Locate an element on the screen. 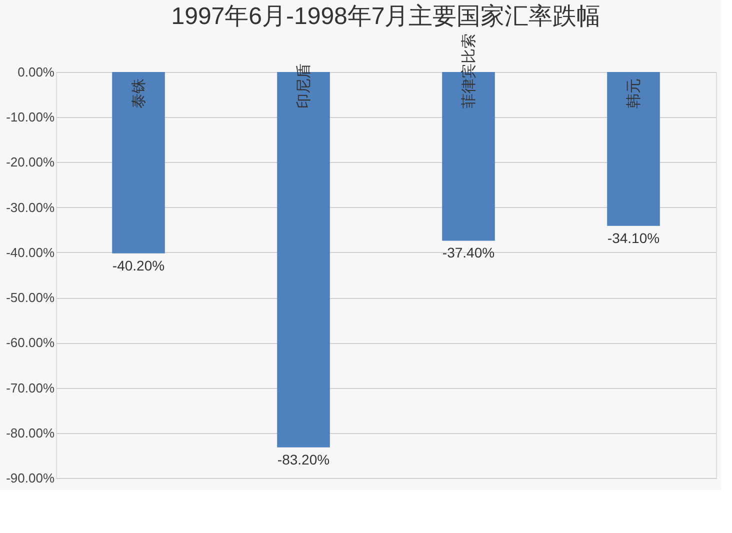 This screenshot has height=533, width=732. data-label: -40.20% is located at coordinates (138, 265).